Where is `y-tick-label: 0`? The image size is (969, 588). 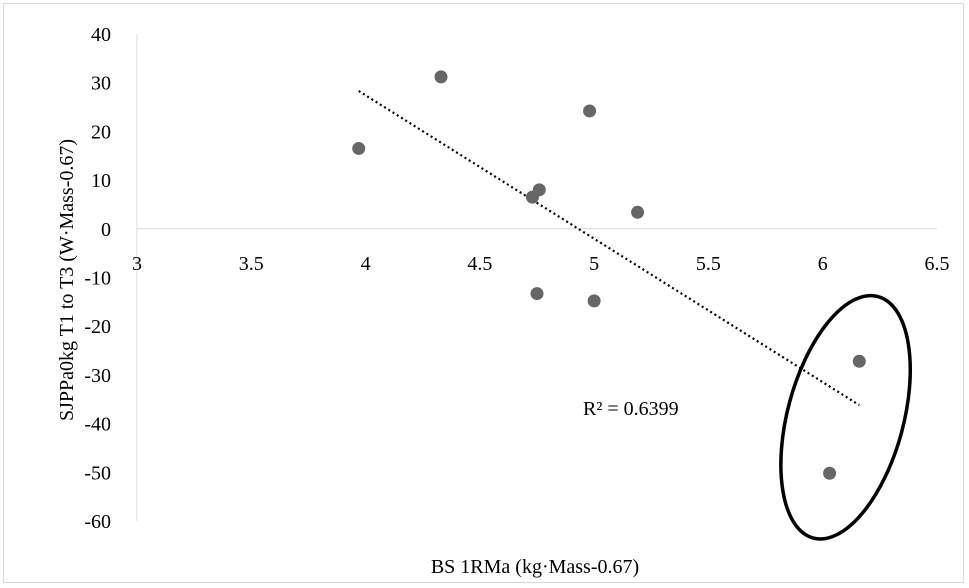
y-tick-label: 0 is located at coordinates (106, 230).